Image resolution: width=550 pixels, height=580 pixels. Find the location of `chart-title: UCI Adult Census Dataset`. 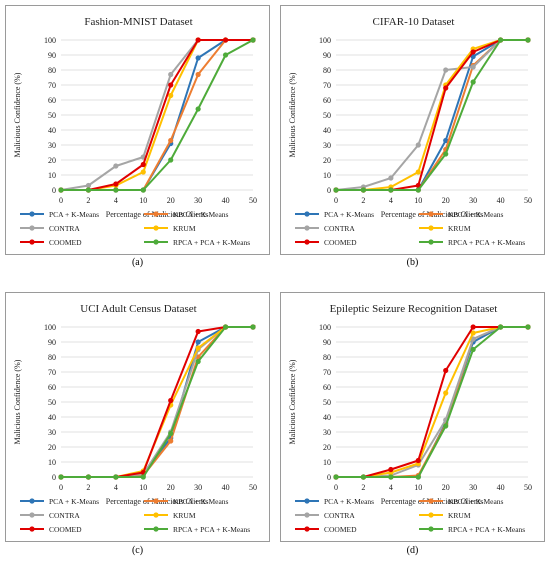

chart-title: UCI Adult Census Dataset is located at coordinates (138, 309).